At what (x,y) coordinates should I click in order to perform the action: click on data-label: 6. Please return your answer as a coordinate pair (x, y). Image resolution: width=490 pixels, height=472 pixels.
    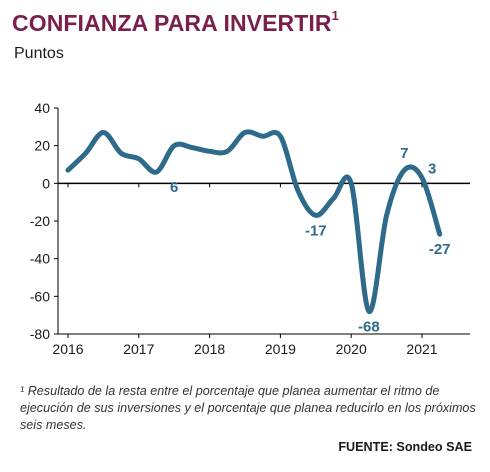
    Looking at the image, I should click on (174, 187).